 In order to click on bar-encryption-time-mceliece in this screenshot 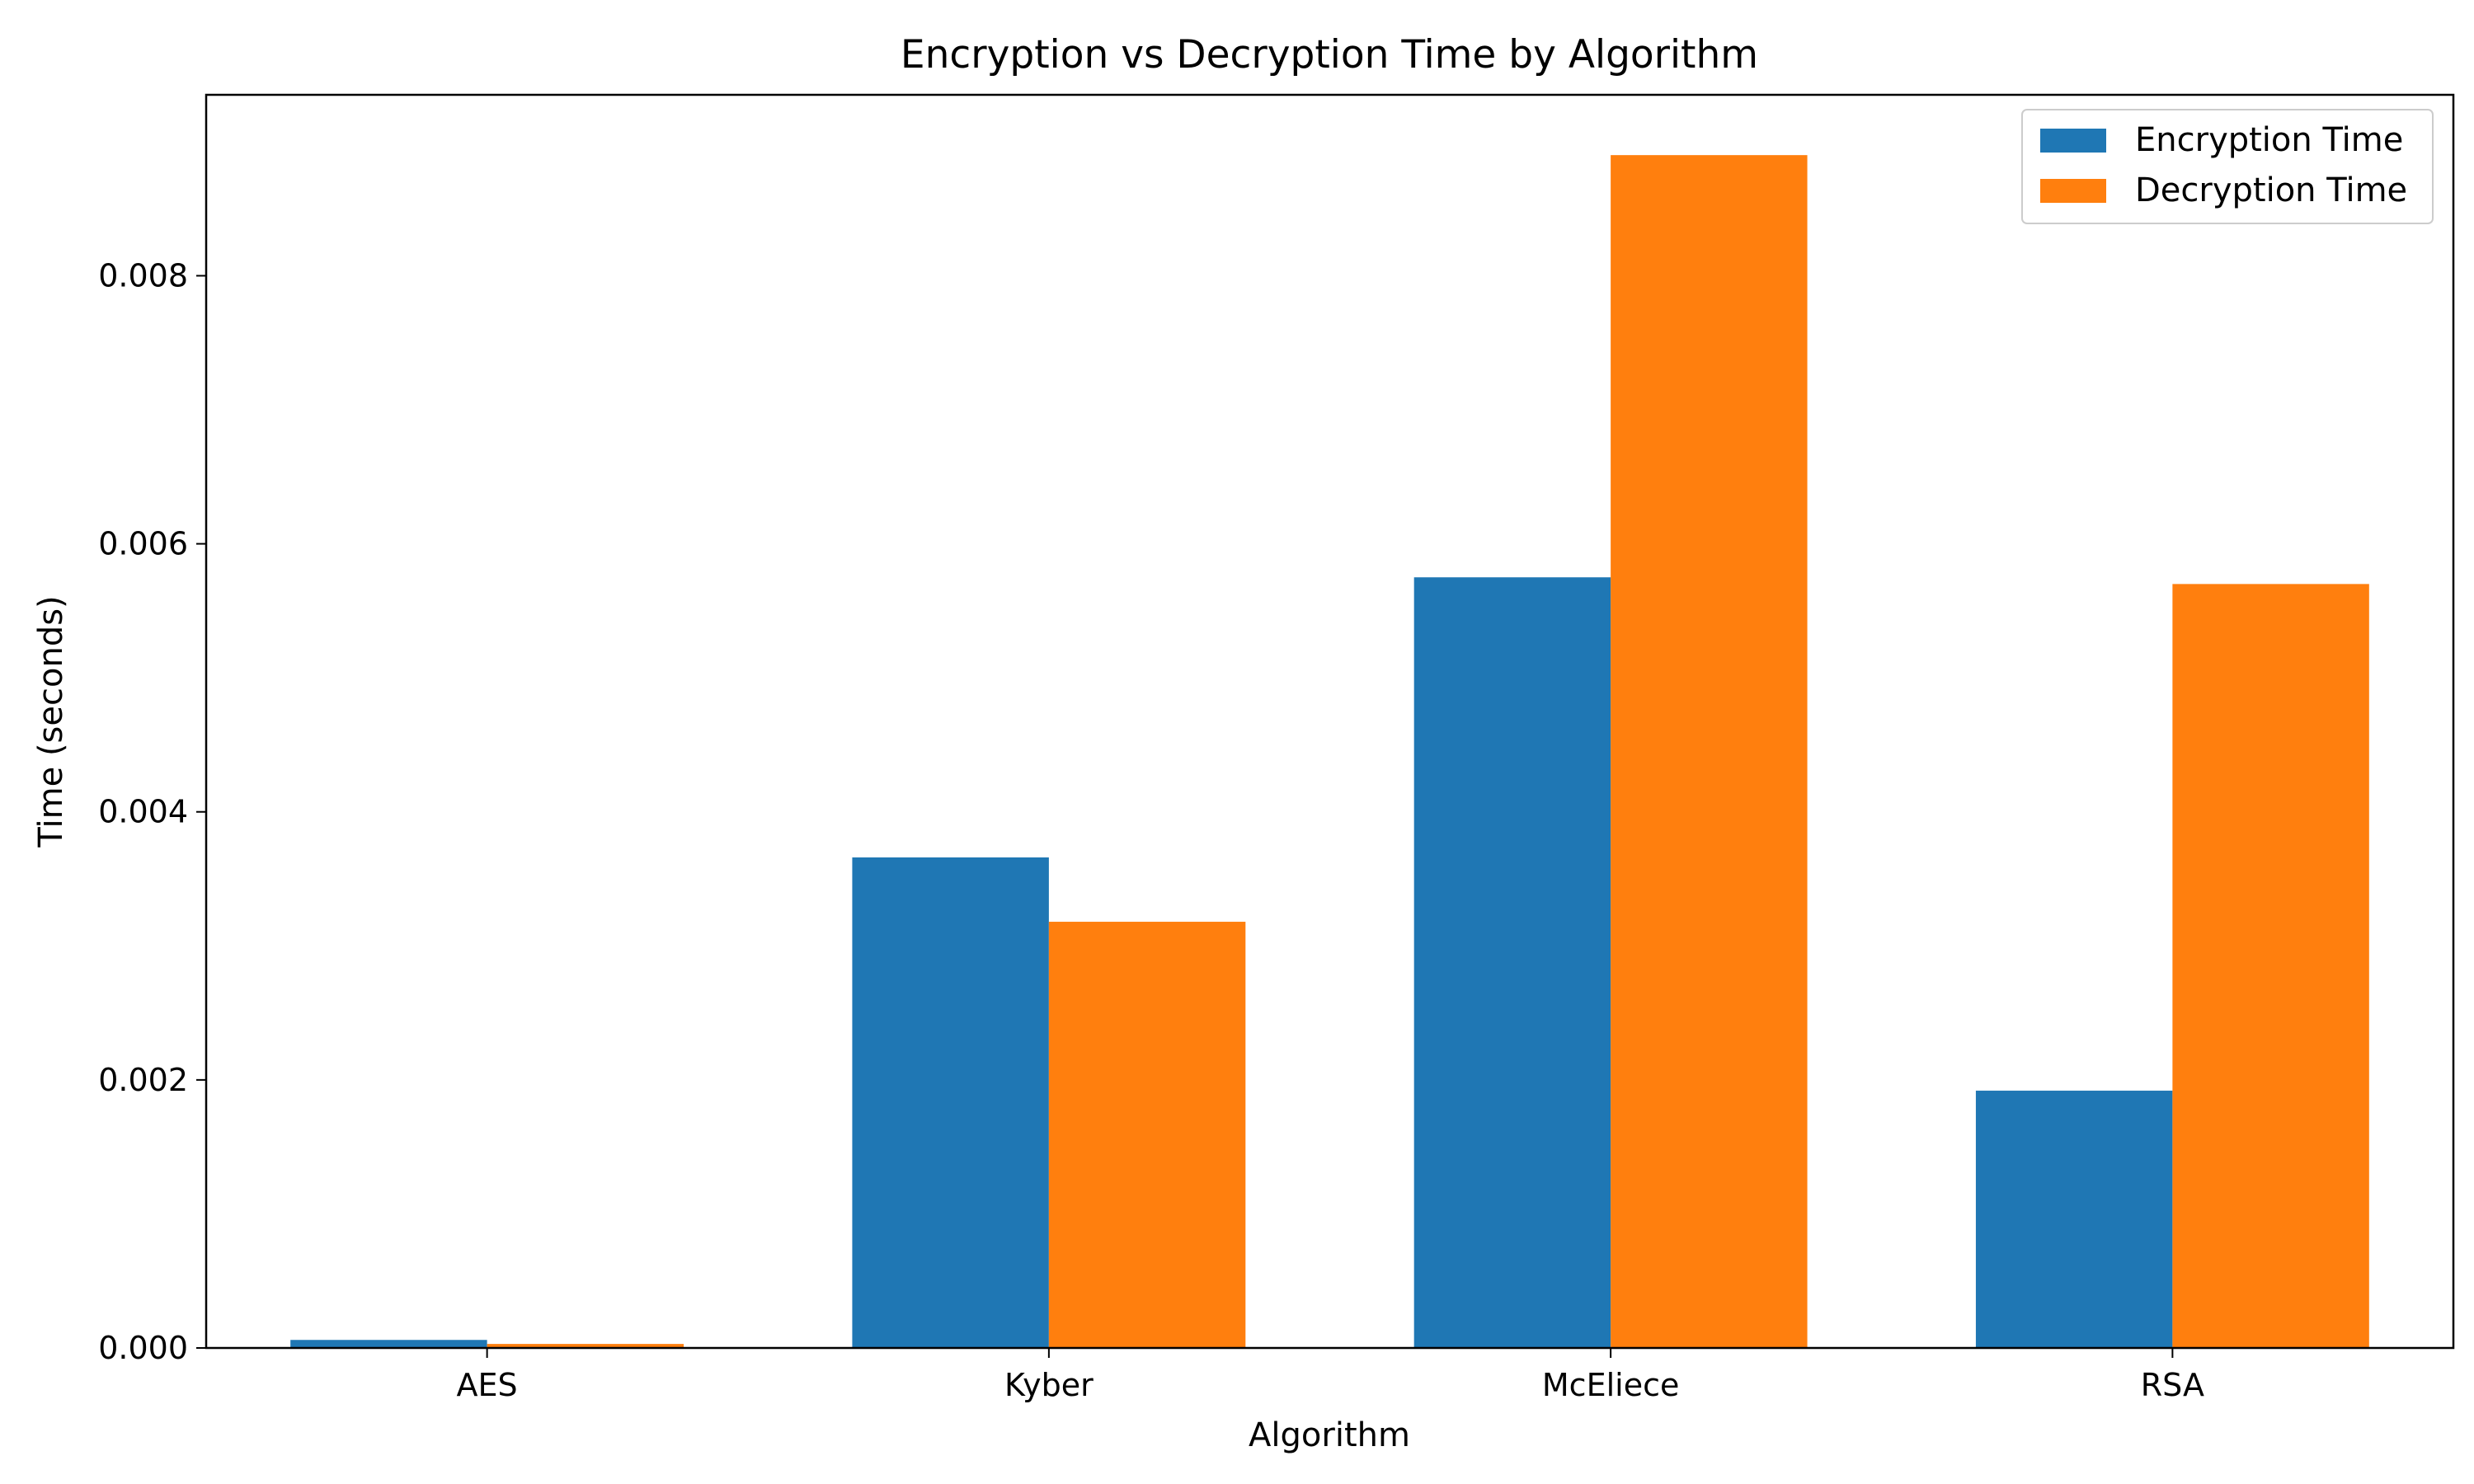, I will do `click(1512, 963)`.